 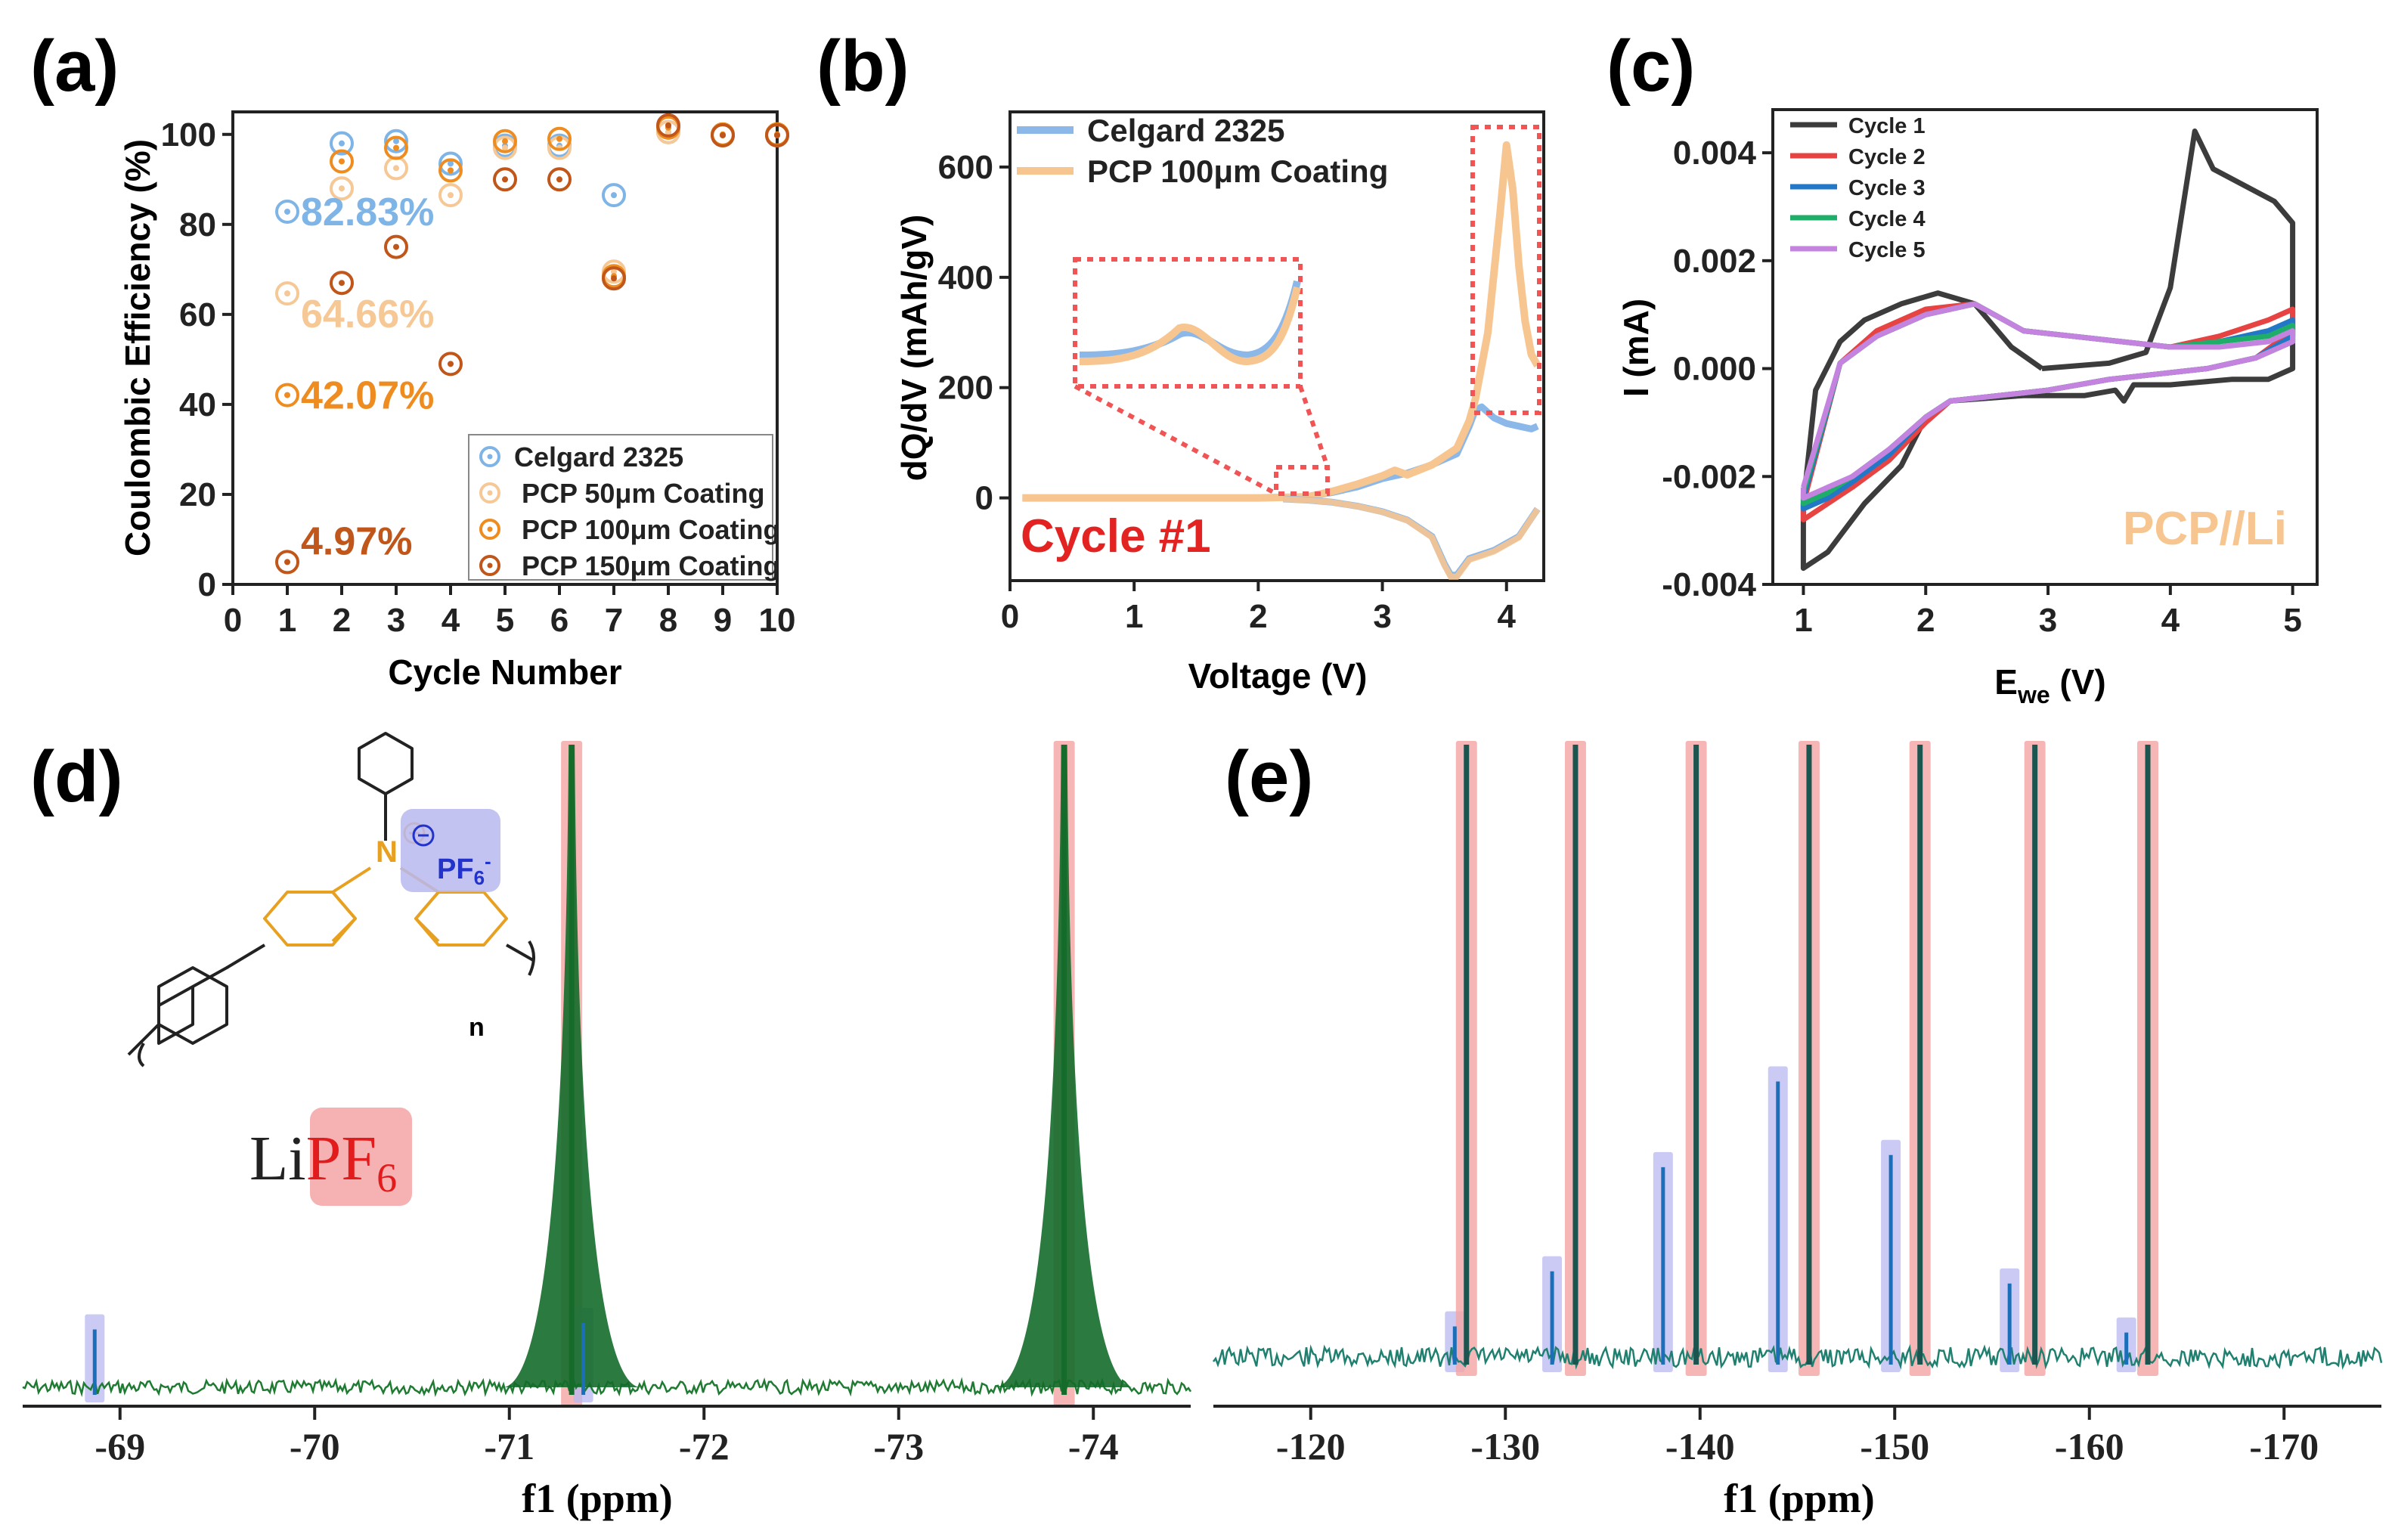 What do you see at coordinates (1887, 188) in the screenshot?
I see `legend-label-c: Cycle 3` at bounding box center [1887, 188].